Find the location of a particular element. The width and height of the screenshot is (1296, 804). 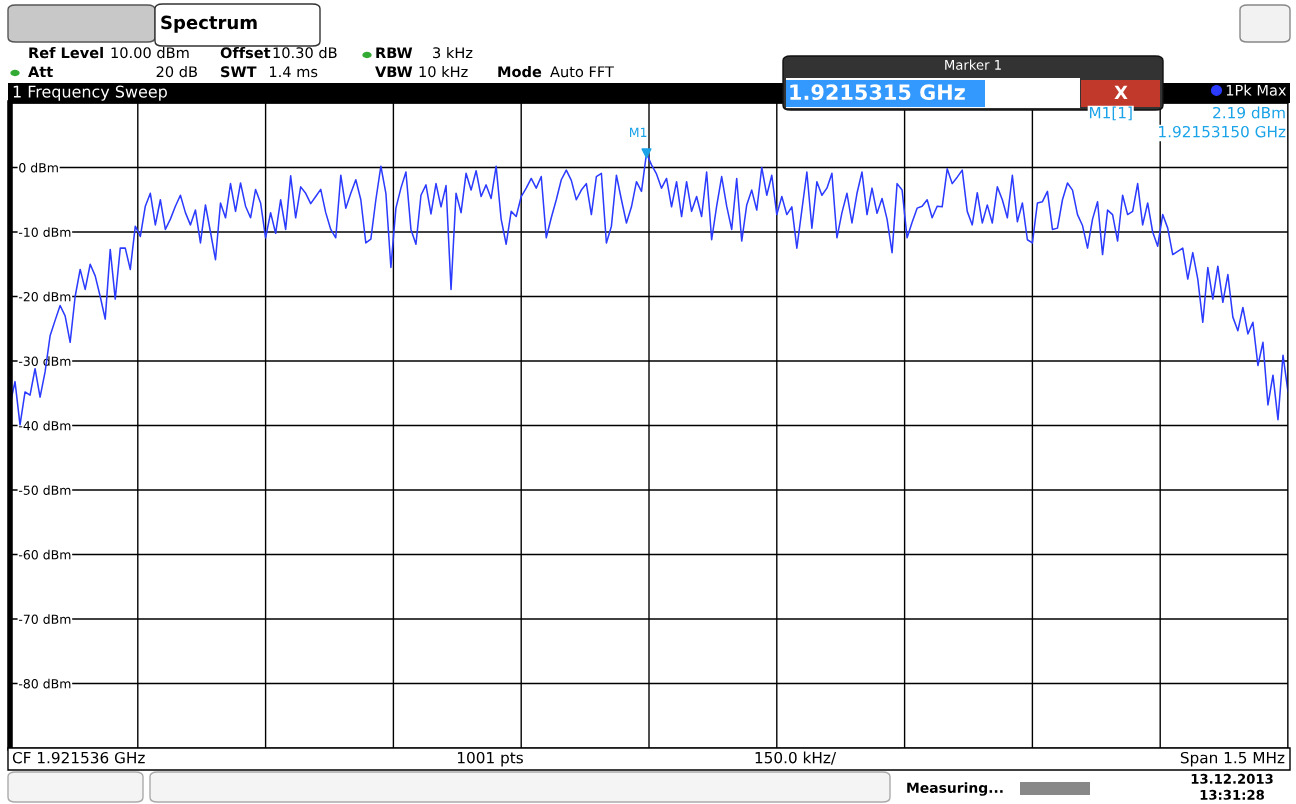

annotation: 1.92153150 GHz is located at coordinates (1222, 131).